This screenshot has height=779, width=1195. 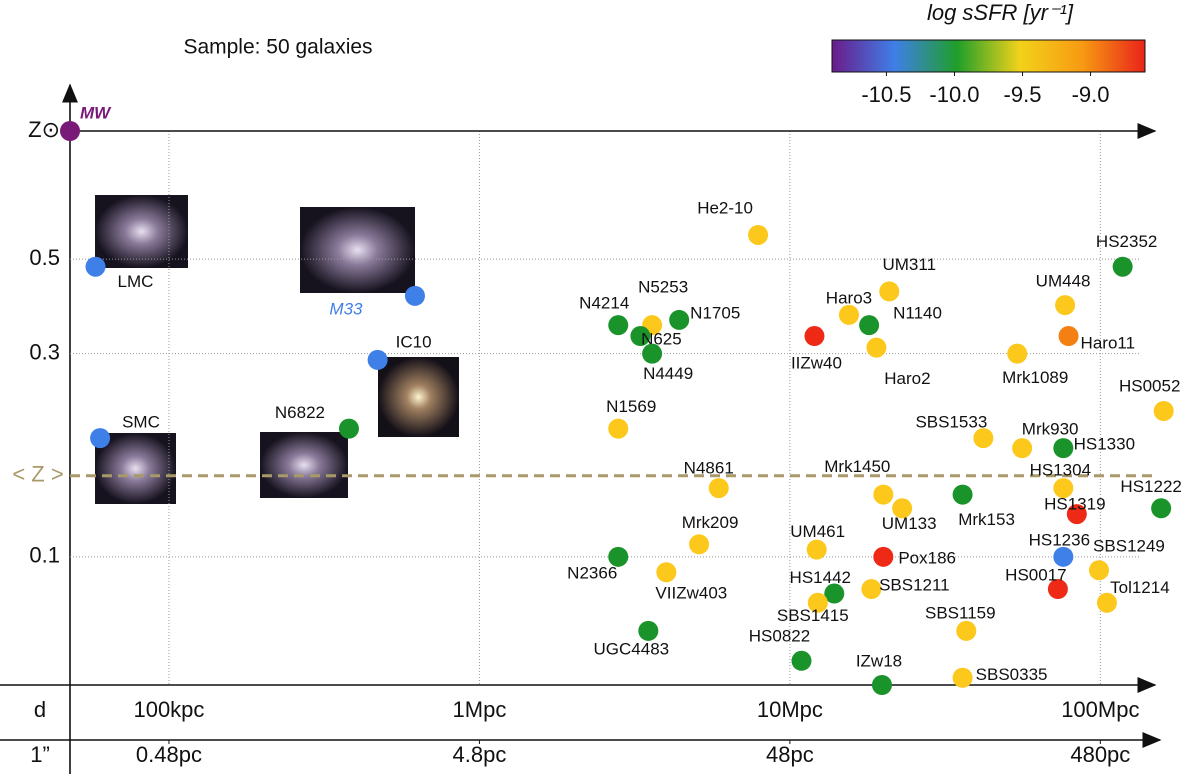 What do you see at coordinates (480, 754) in the screenshot?
I see `x2-tick-label: 4.8pc` at bounding box center [480, 754].